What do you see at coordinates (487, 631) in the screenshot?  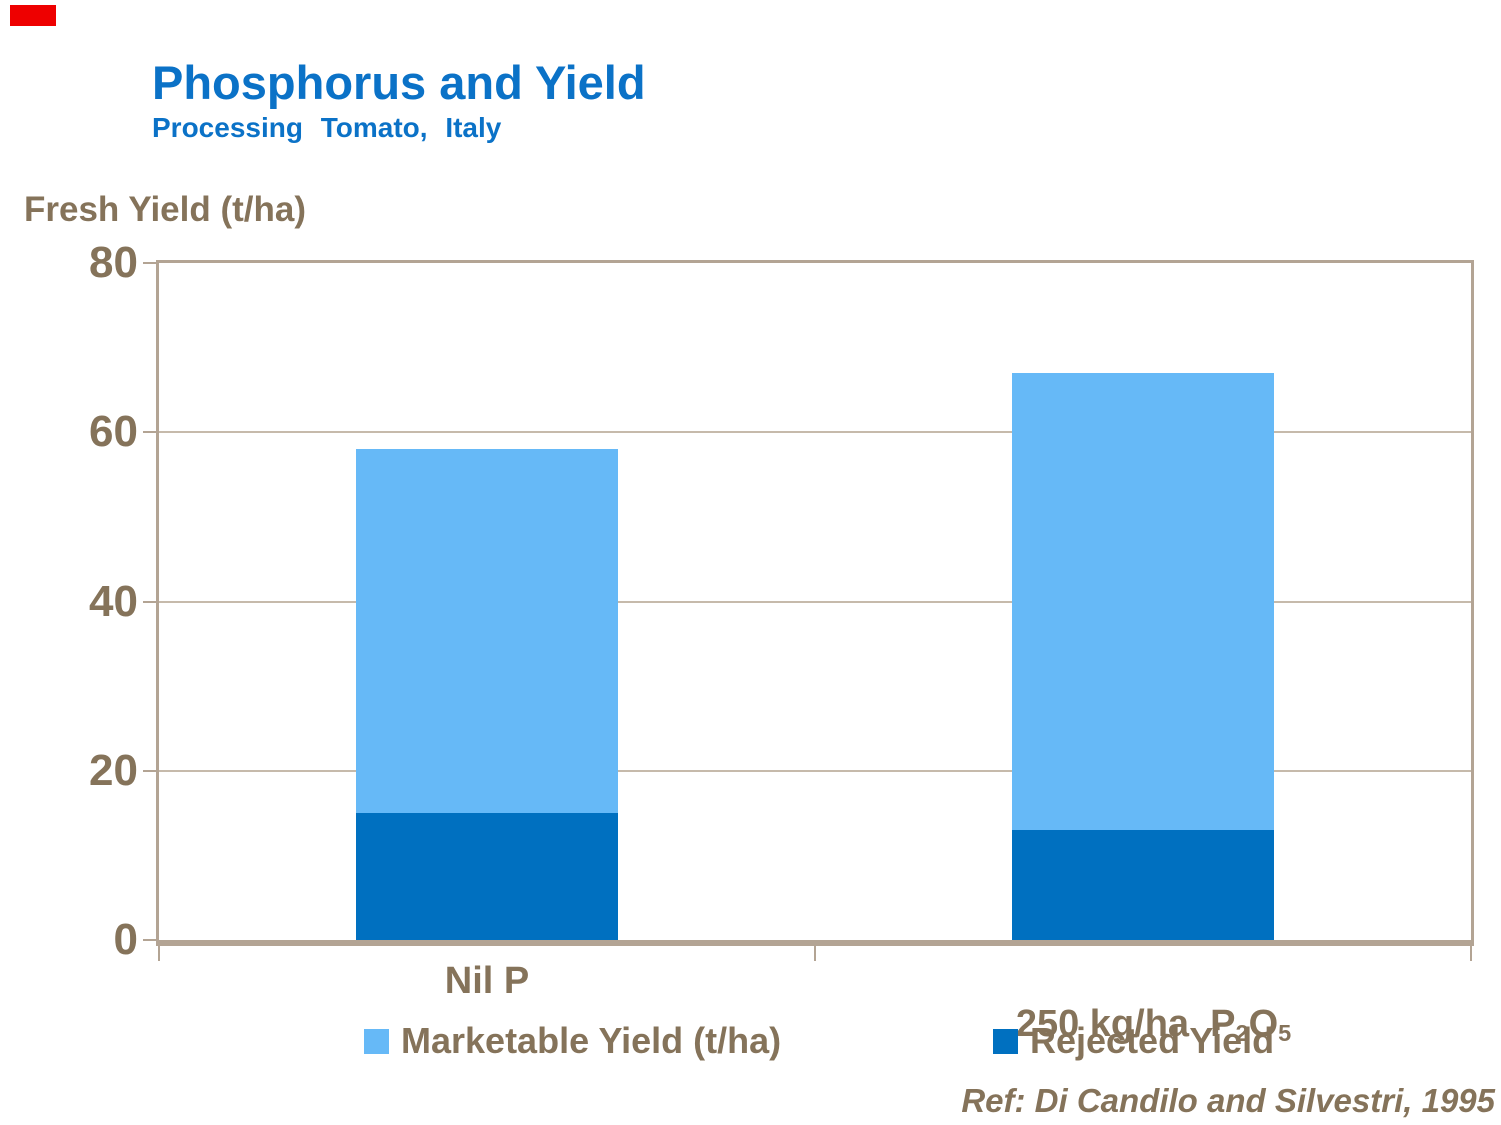 I see `bar-1-segment-marketable` at bounding box center [487, 631].